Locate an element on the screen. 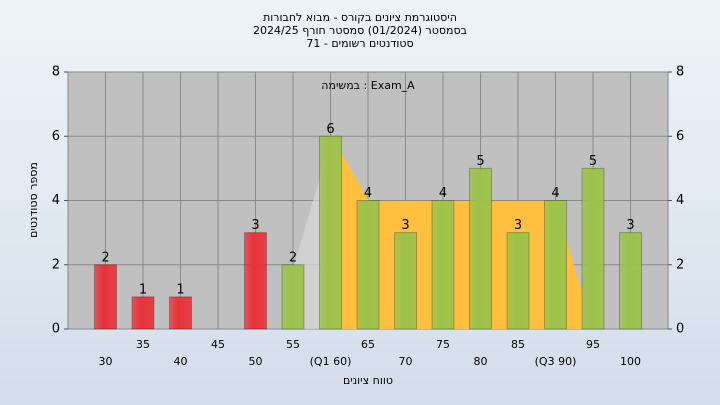 The height and width of the screenshot is (405, 720). chart-title: היסטוגרמת ציונים בקורס - מבוא לחבורות is located at coordinates (360, 17).